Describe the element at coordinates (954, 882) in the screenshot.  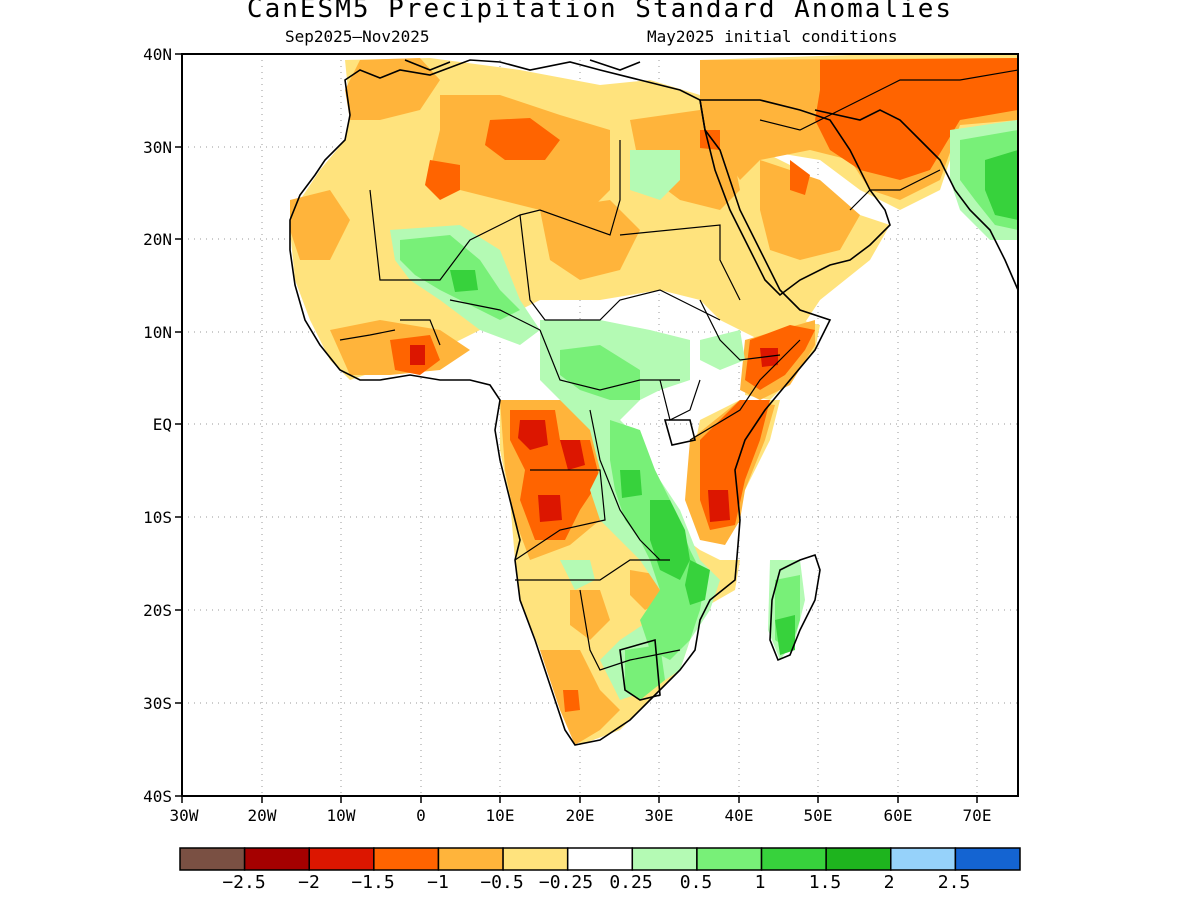
I see `colorbar-label: 2.5` at that location.